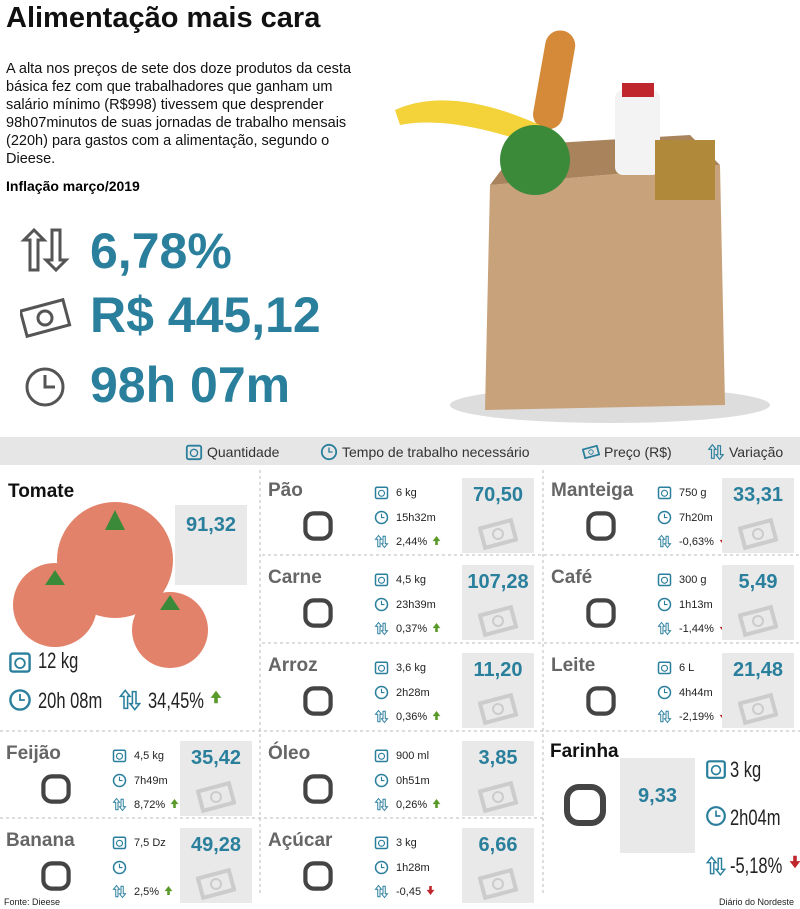  I want to click on price: 9,33, so click(657, 796).